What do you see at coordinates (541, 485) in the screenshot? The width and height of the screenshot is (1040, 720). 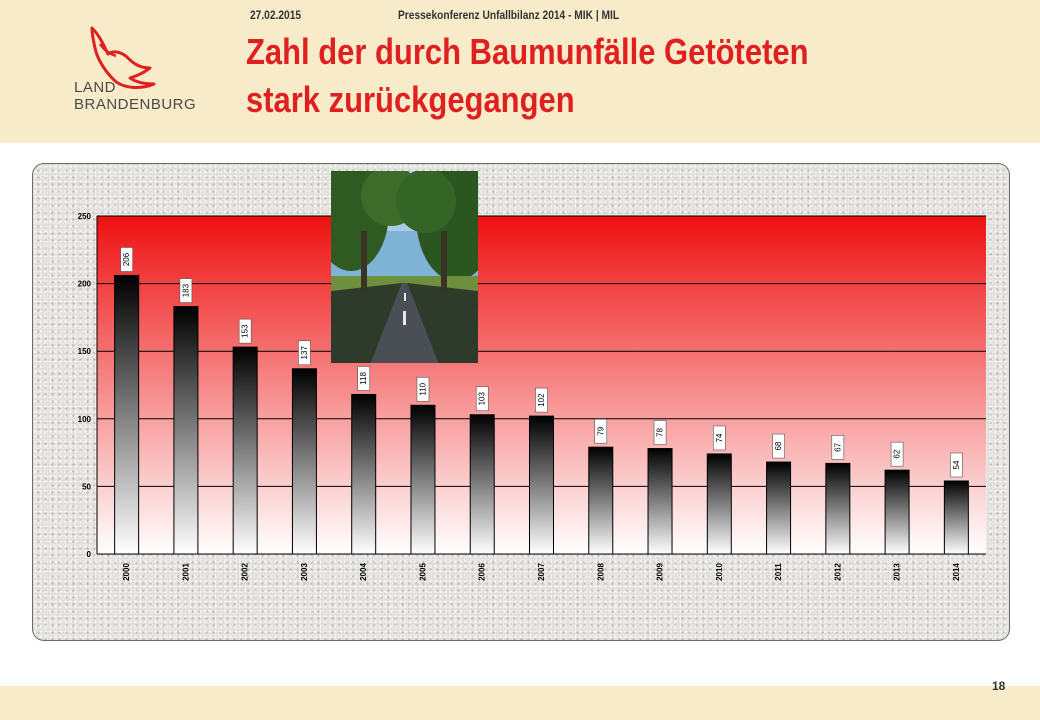 I see `bar-2007` at bounding box center [541, 485].